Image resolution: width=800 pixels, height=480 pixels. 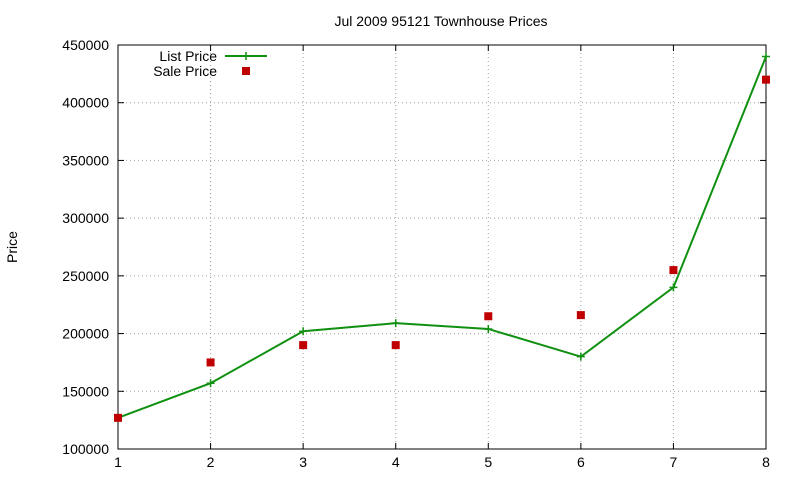 What do you see at coordinates (674, 462) in the screenshot?
I see `x-tick-label: 7` at bounding box center [674, 462].